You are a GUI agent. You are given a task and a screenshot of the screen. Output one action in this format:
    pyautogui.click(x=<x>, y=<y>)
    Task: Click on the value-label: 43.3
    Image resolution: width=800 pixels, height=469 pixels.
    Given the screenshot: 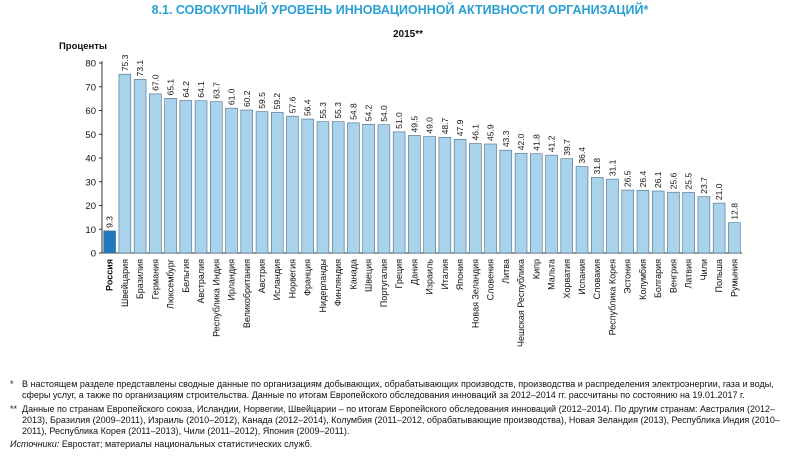 What is the action you would take?
    pyautogui.click(x=506, y=138)
    